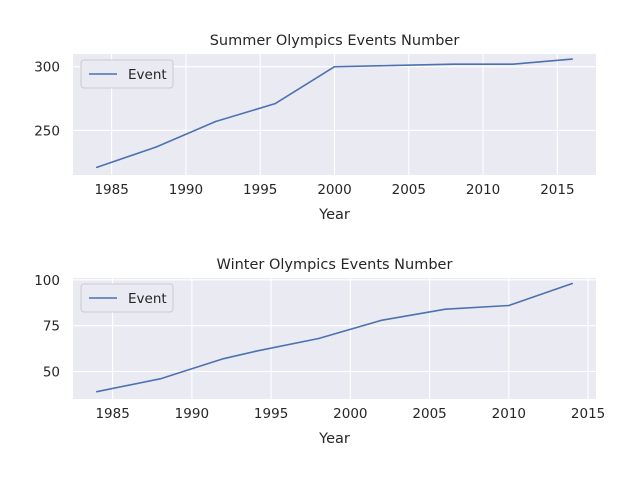  Describe the element at coordinates (47, 281) in the screenshot. I see `winter-y-tick-label: 100` at that location.